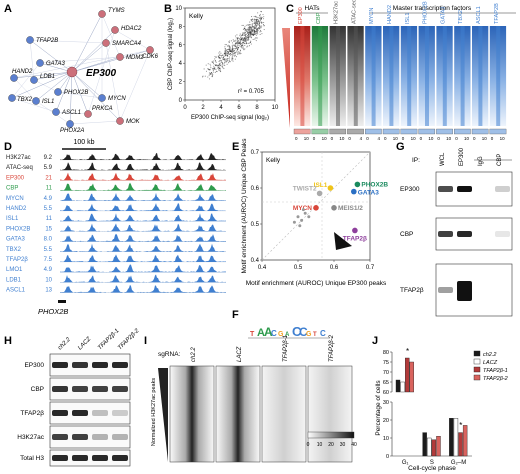 The height and width of the screenshot is (474, 520). What do you see at coordinates (414, 138) in the screenshot?
I see `heatmap-c-scale-max: 10` at bounding box center [414, 138].